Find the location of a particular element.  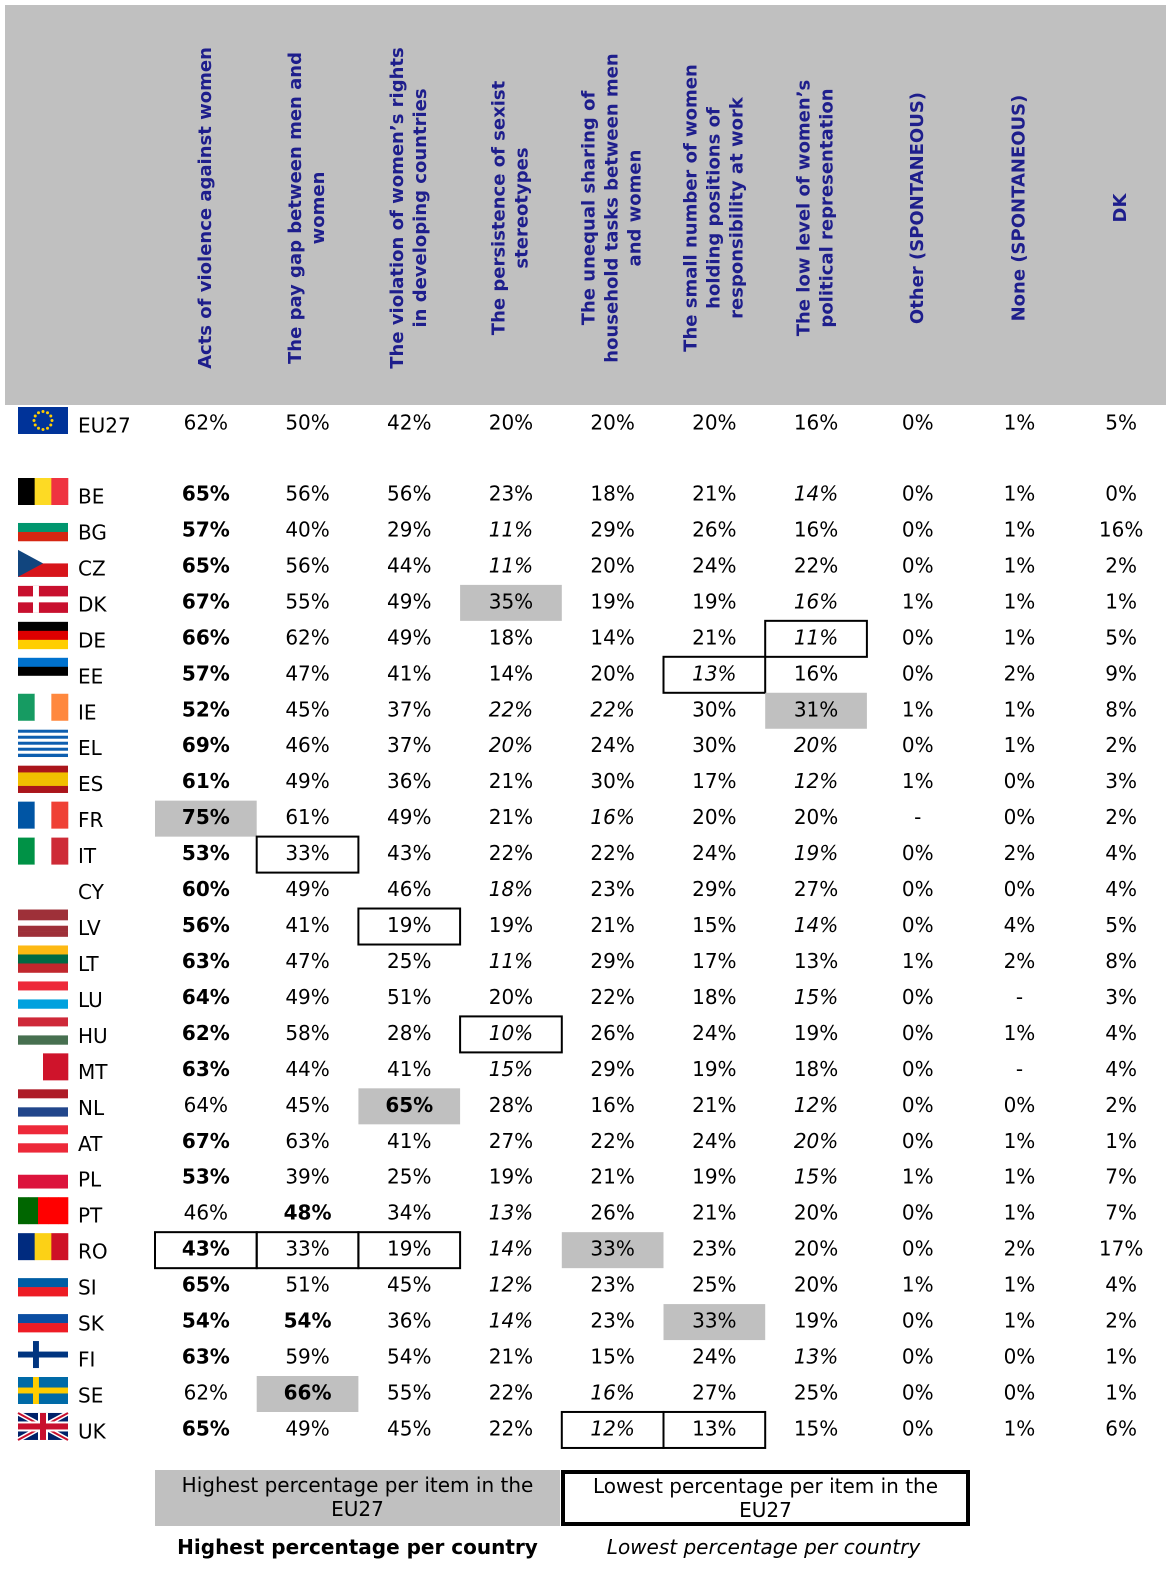

cell-value: 57% is located at coordinates (206, 529).